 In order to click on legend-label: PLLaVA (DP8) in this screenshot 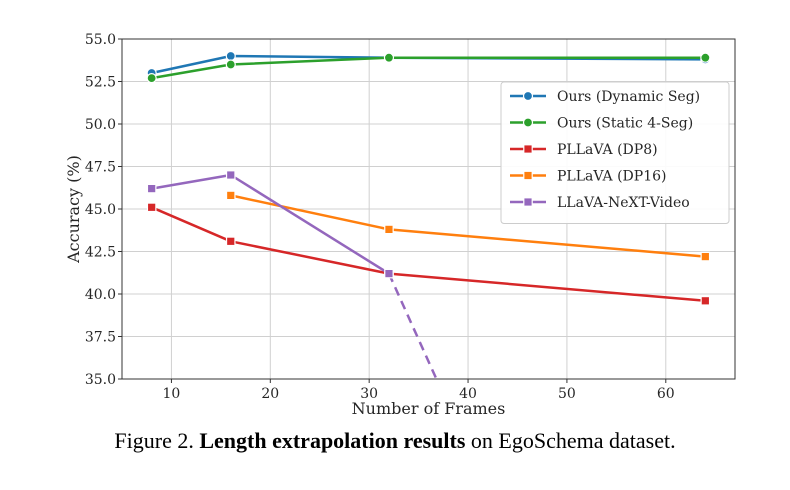, I will do `click(607, 150)`.